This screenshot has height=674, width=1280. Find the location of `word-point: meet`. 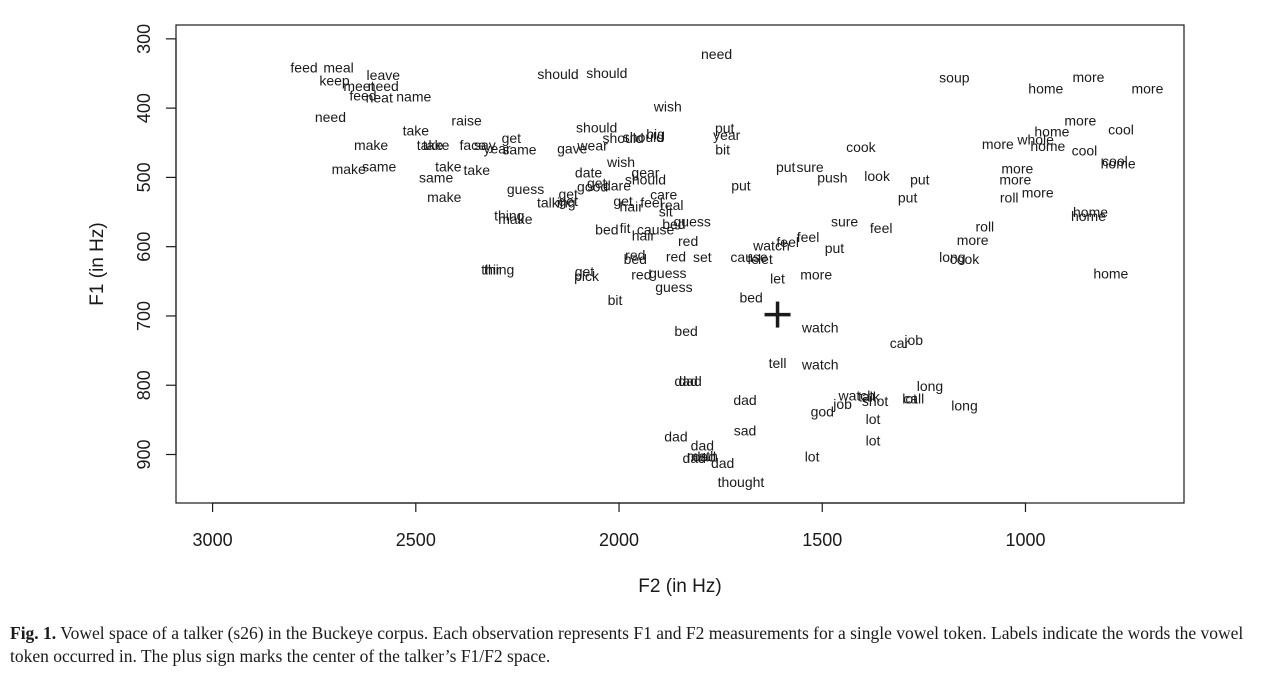

word-point: meet is located at coordinates (358, 86).